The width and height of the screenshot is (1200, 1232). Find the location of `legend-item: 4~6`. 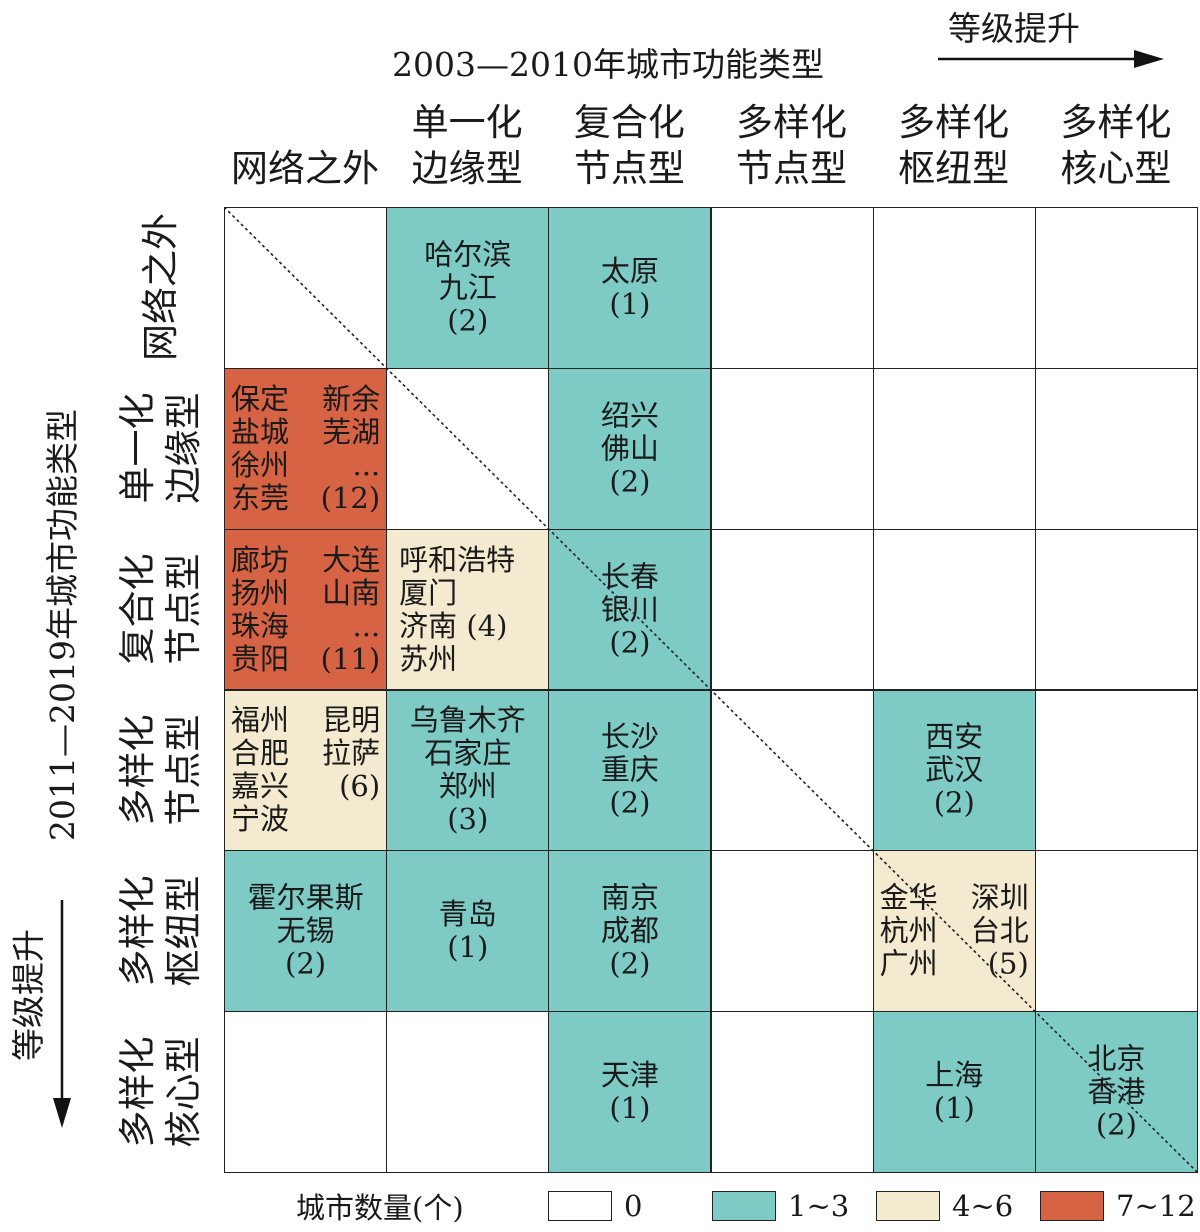

legend-item: 4~6 is located at coordinates (944, 1206).